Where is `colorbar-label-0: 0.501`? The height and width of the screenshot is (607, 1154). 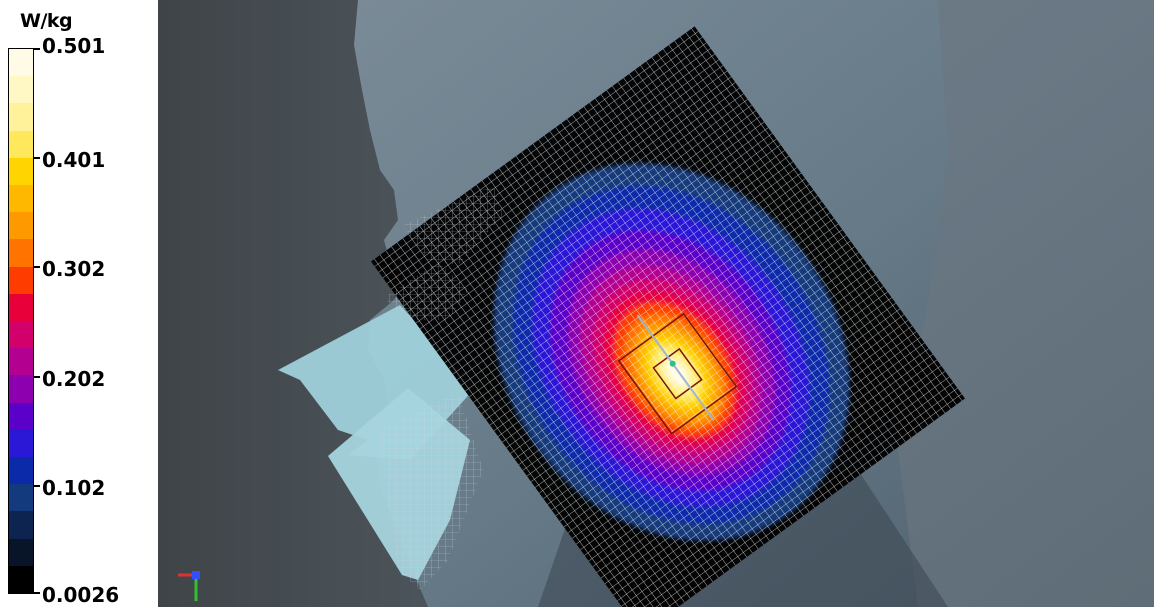 colorbar-label-0: 0.501 is located at coordinates (73, 46).